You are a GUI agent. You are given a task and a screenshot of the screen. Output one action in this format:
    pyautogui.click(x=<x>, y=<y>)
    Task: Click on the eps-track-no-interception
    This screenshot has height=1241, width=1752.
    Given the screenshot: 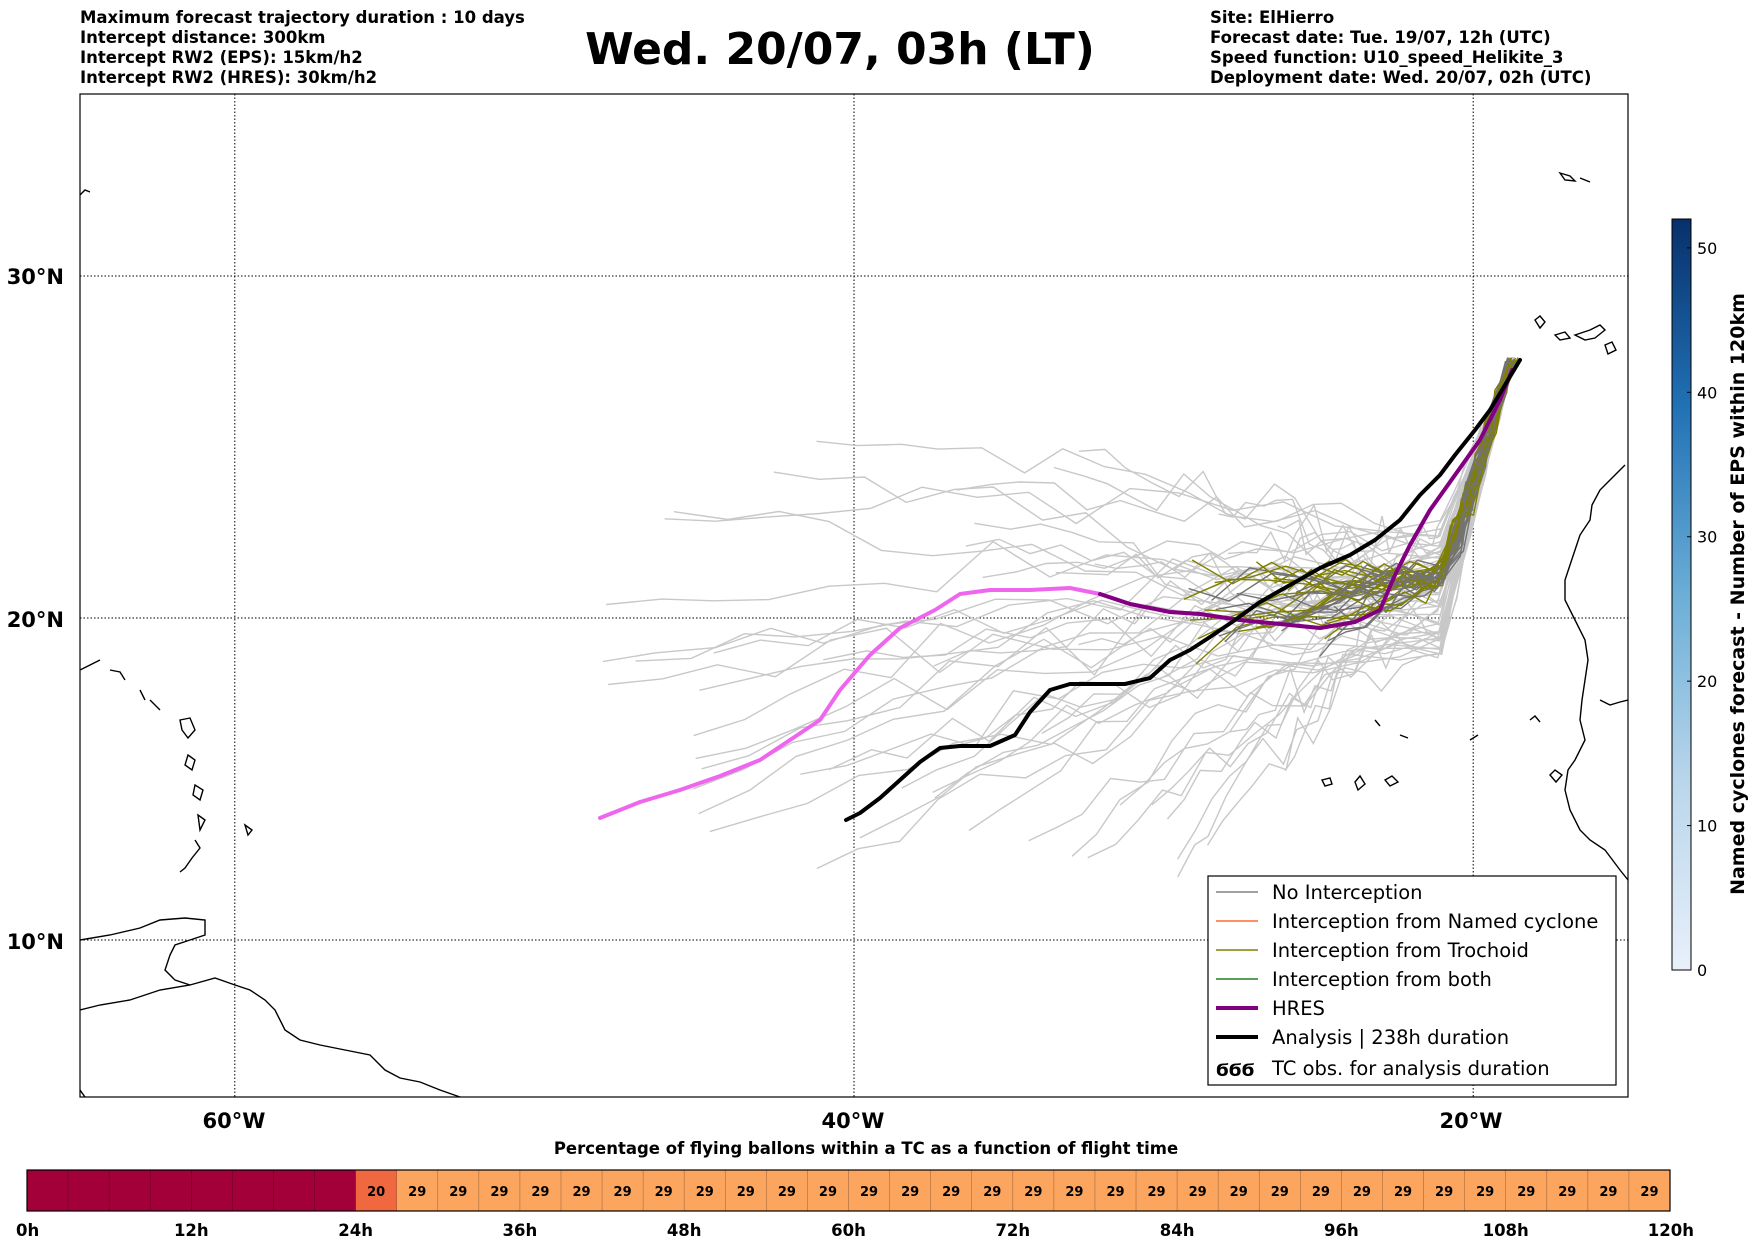 What is the action you would take?
    pyautogui.click(x=1398, y=489)
    